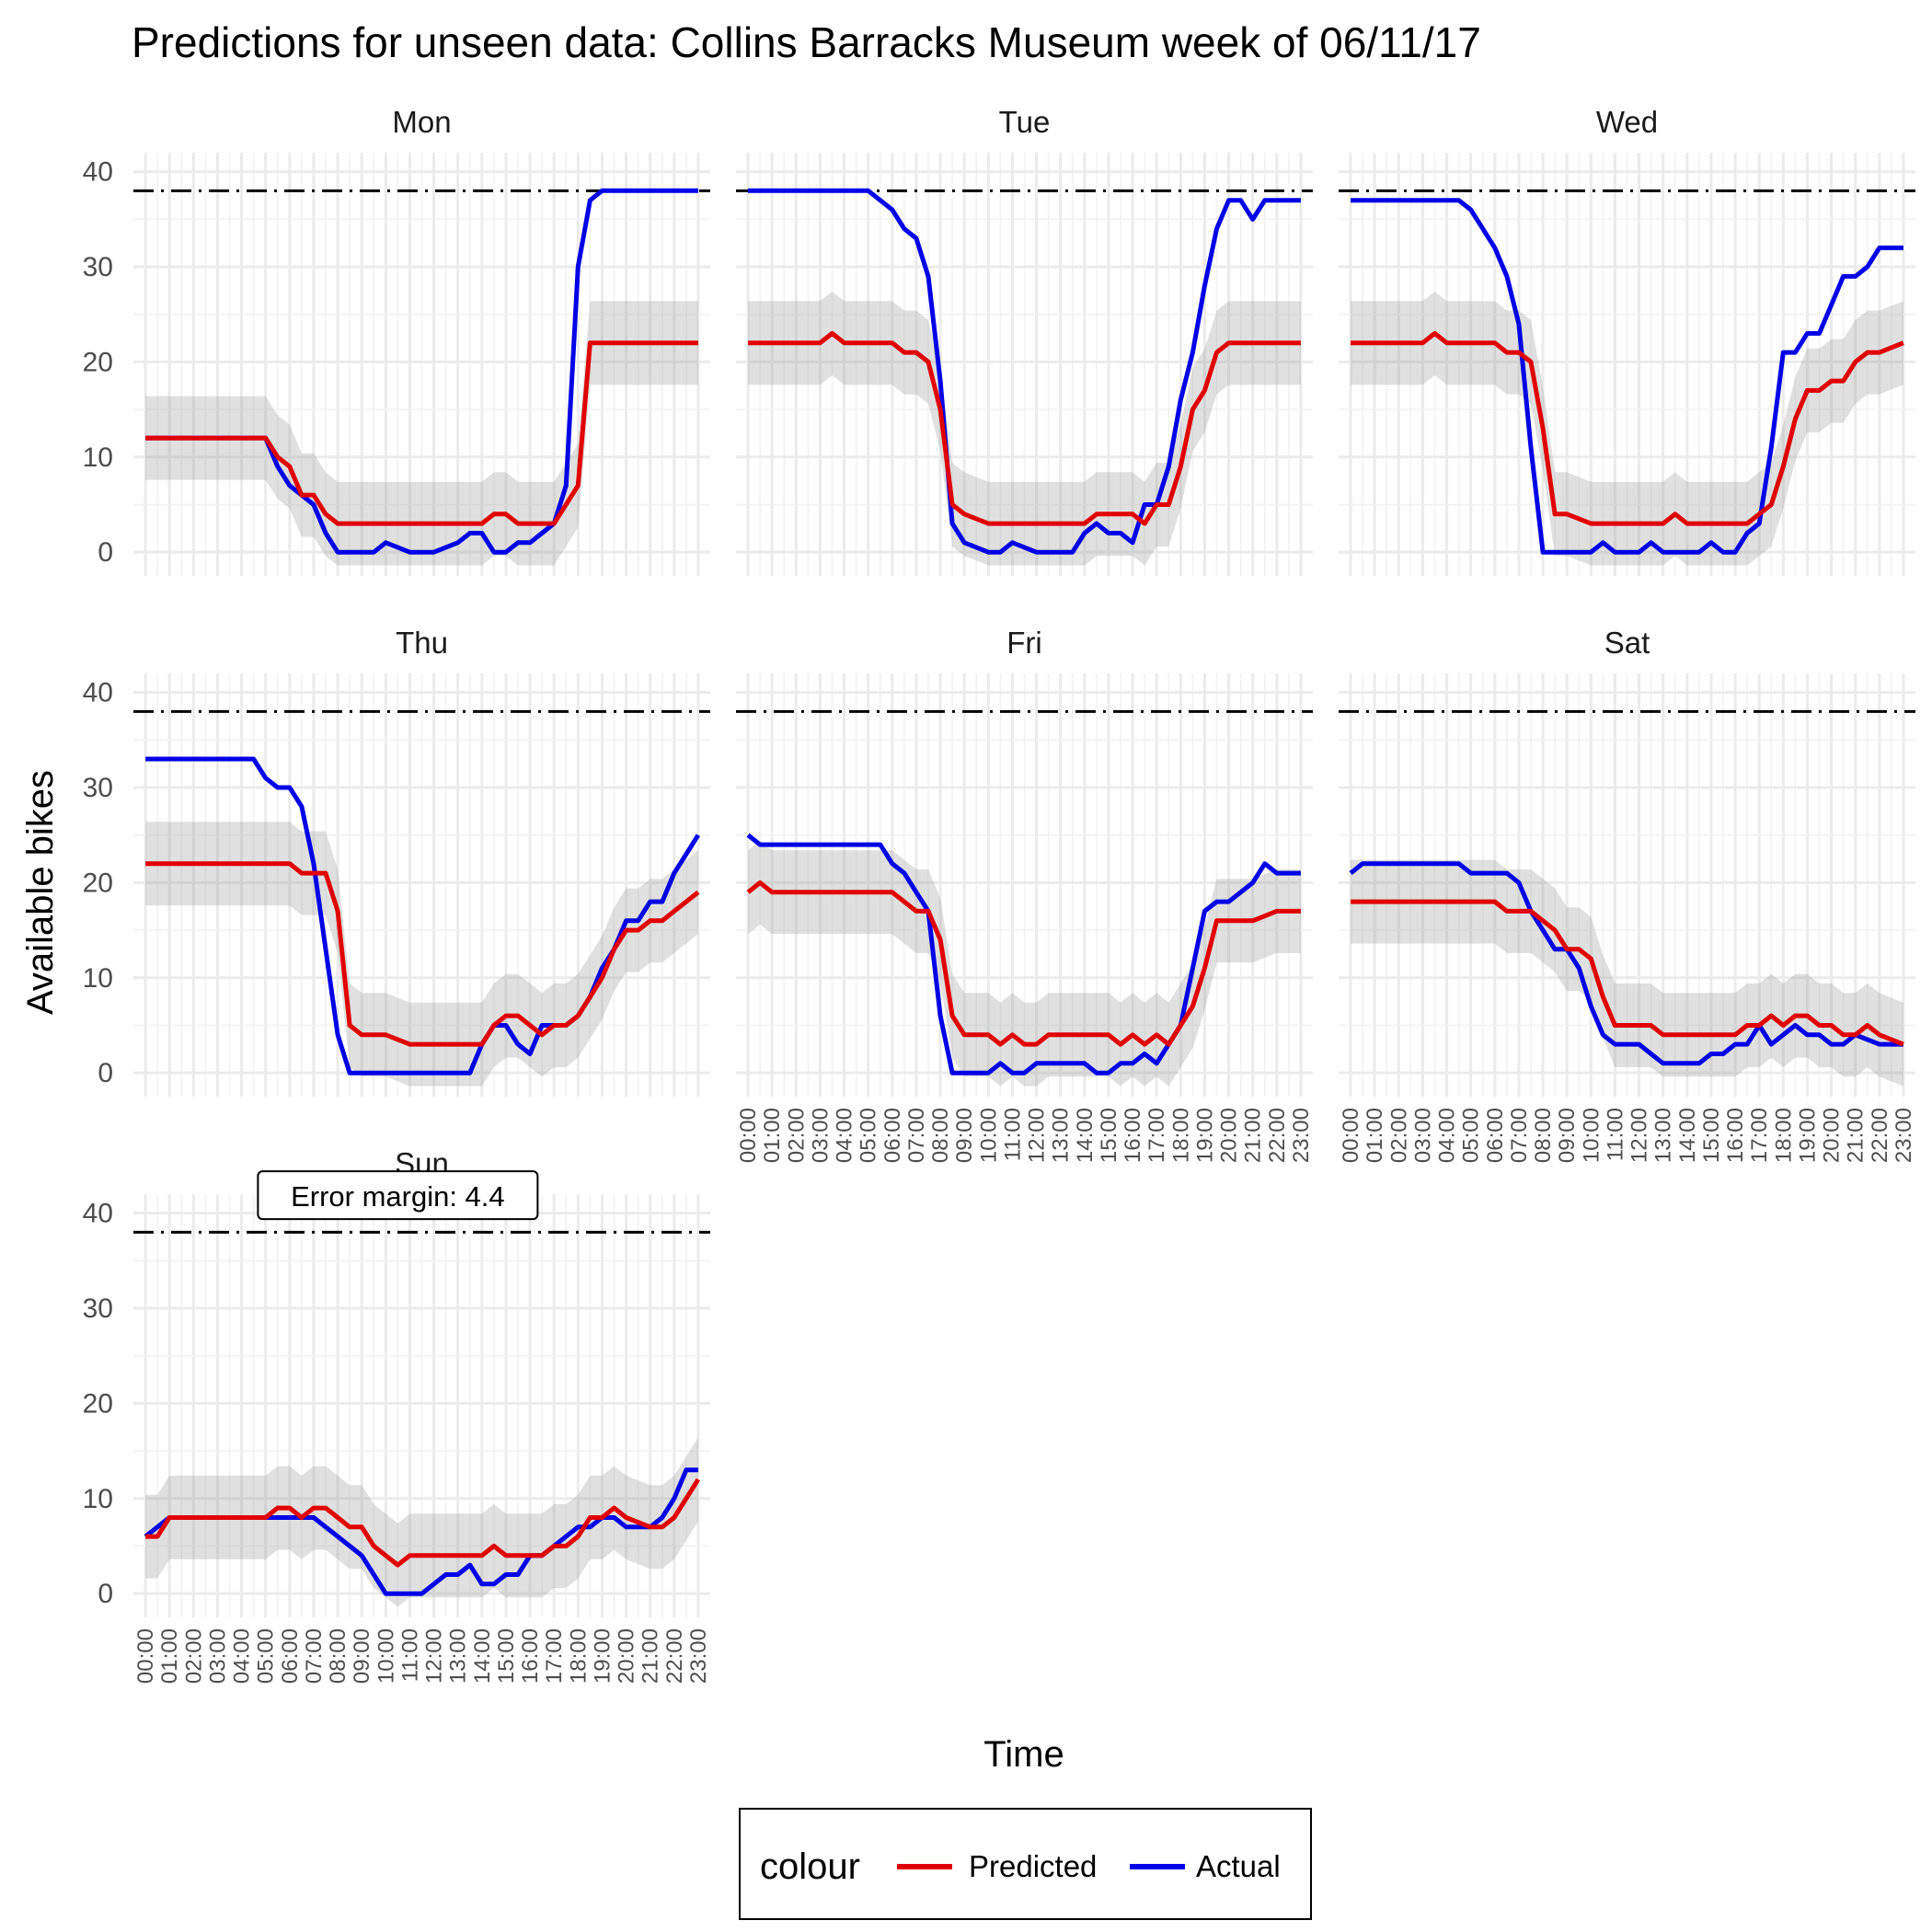 The width and height of the screenshot is (1932, 1932). I want to click on panel-mon: Mon 0 10 20 30 40, so click(396, 340).